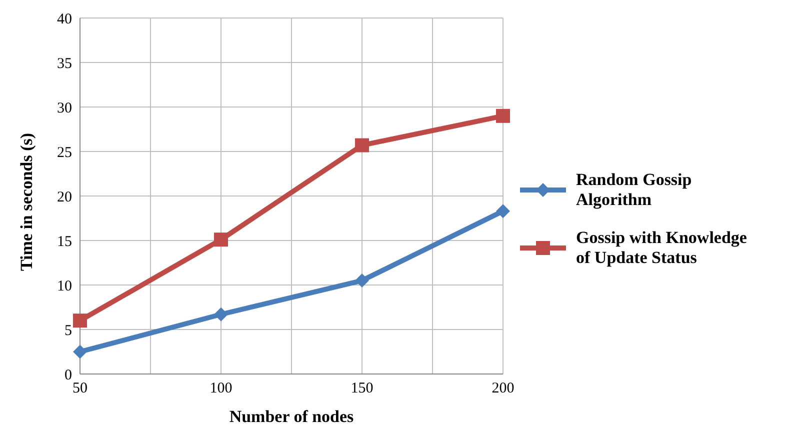 This screenshot has height=437, width=795. What do you see at coordinates (64, 286) in the screenshot?
I see `y-tick-label: 10` at bounding box center [64, 286].